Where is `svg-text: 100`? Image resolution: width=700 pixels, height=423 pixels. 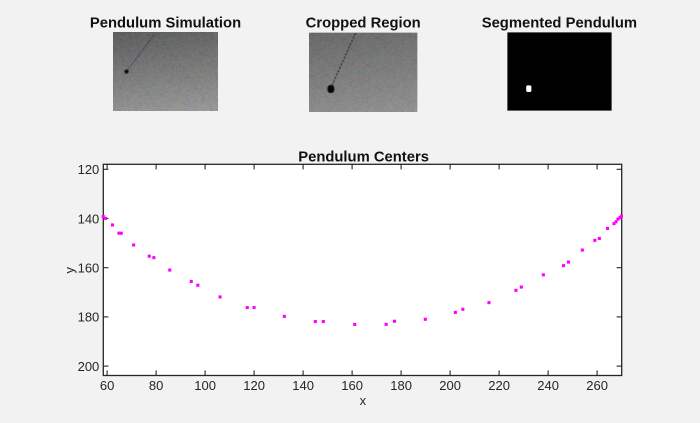 svg-text: 100 is located at coordinates (205, 385).